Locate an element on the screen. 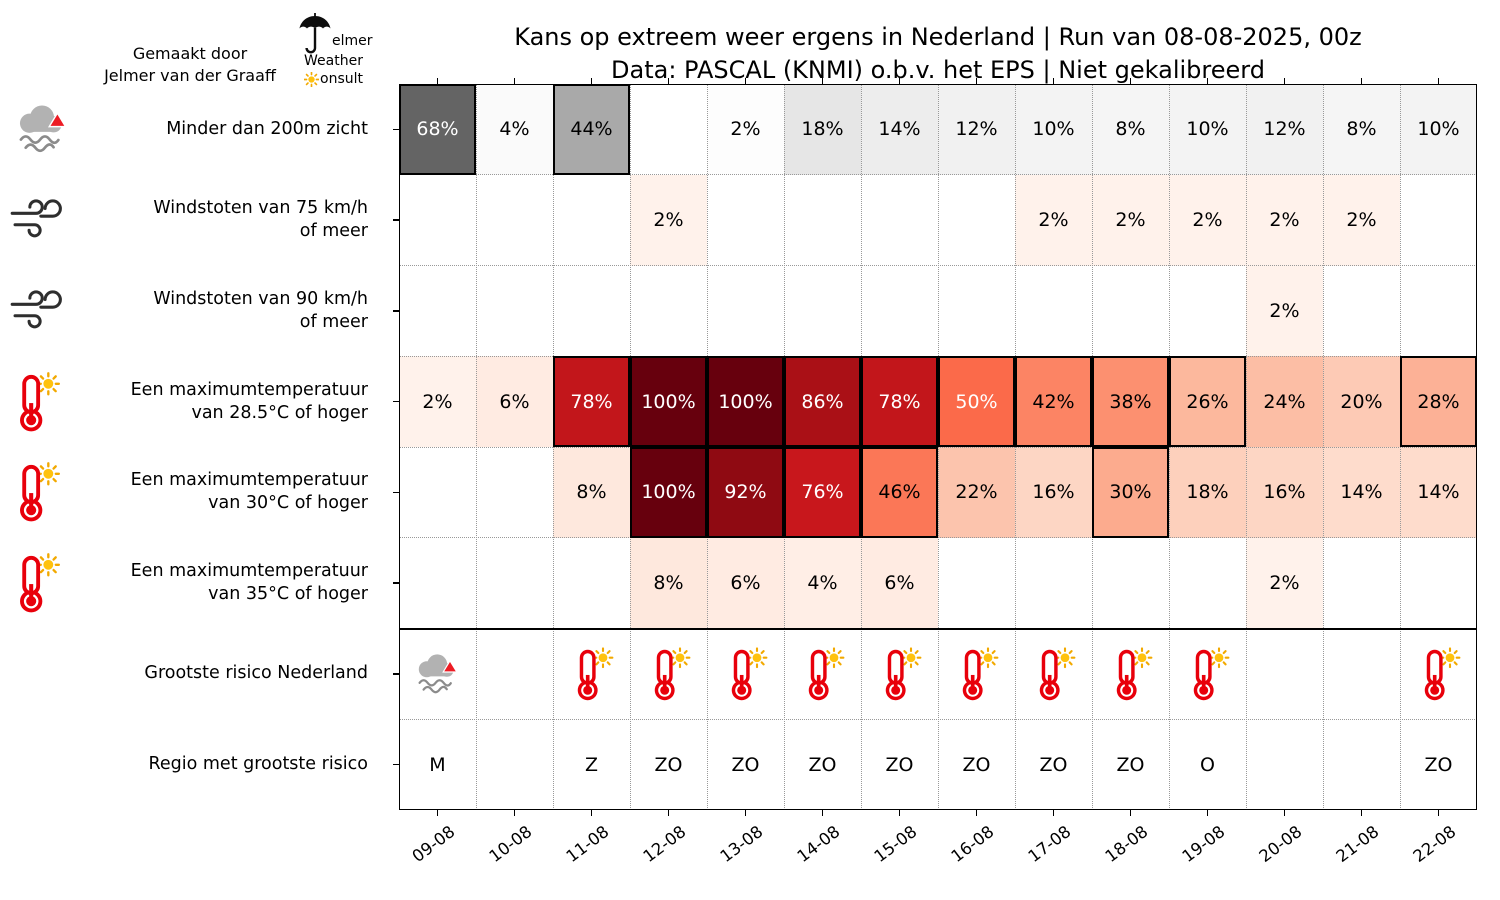 This screenshot has width=1500, height=900. heatmap-cell: 26% is located at coordinates (1207, 401).